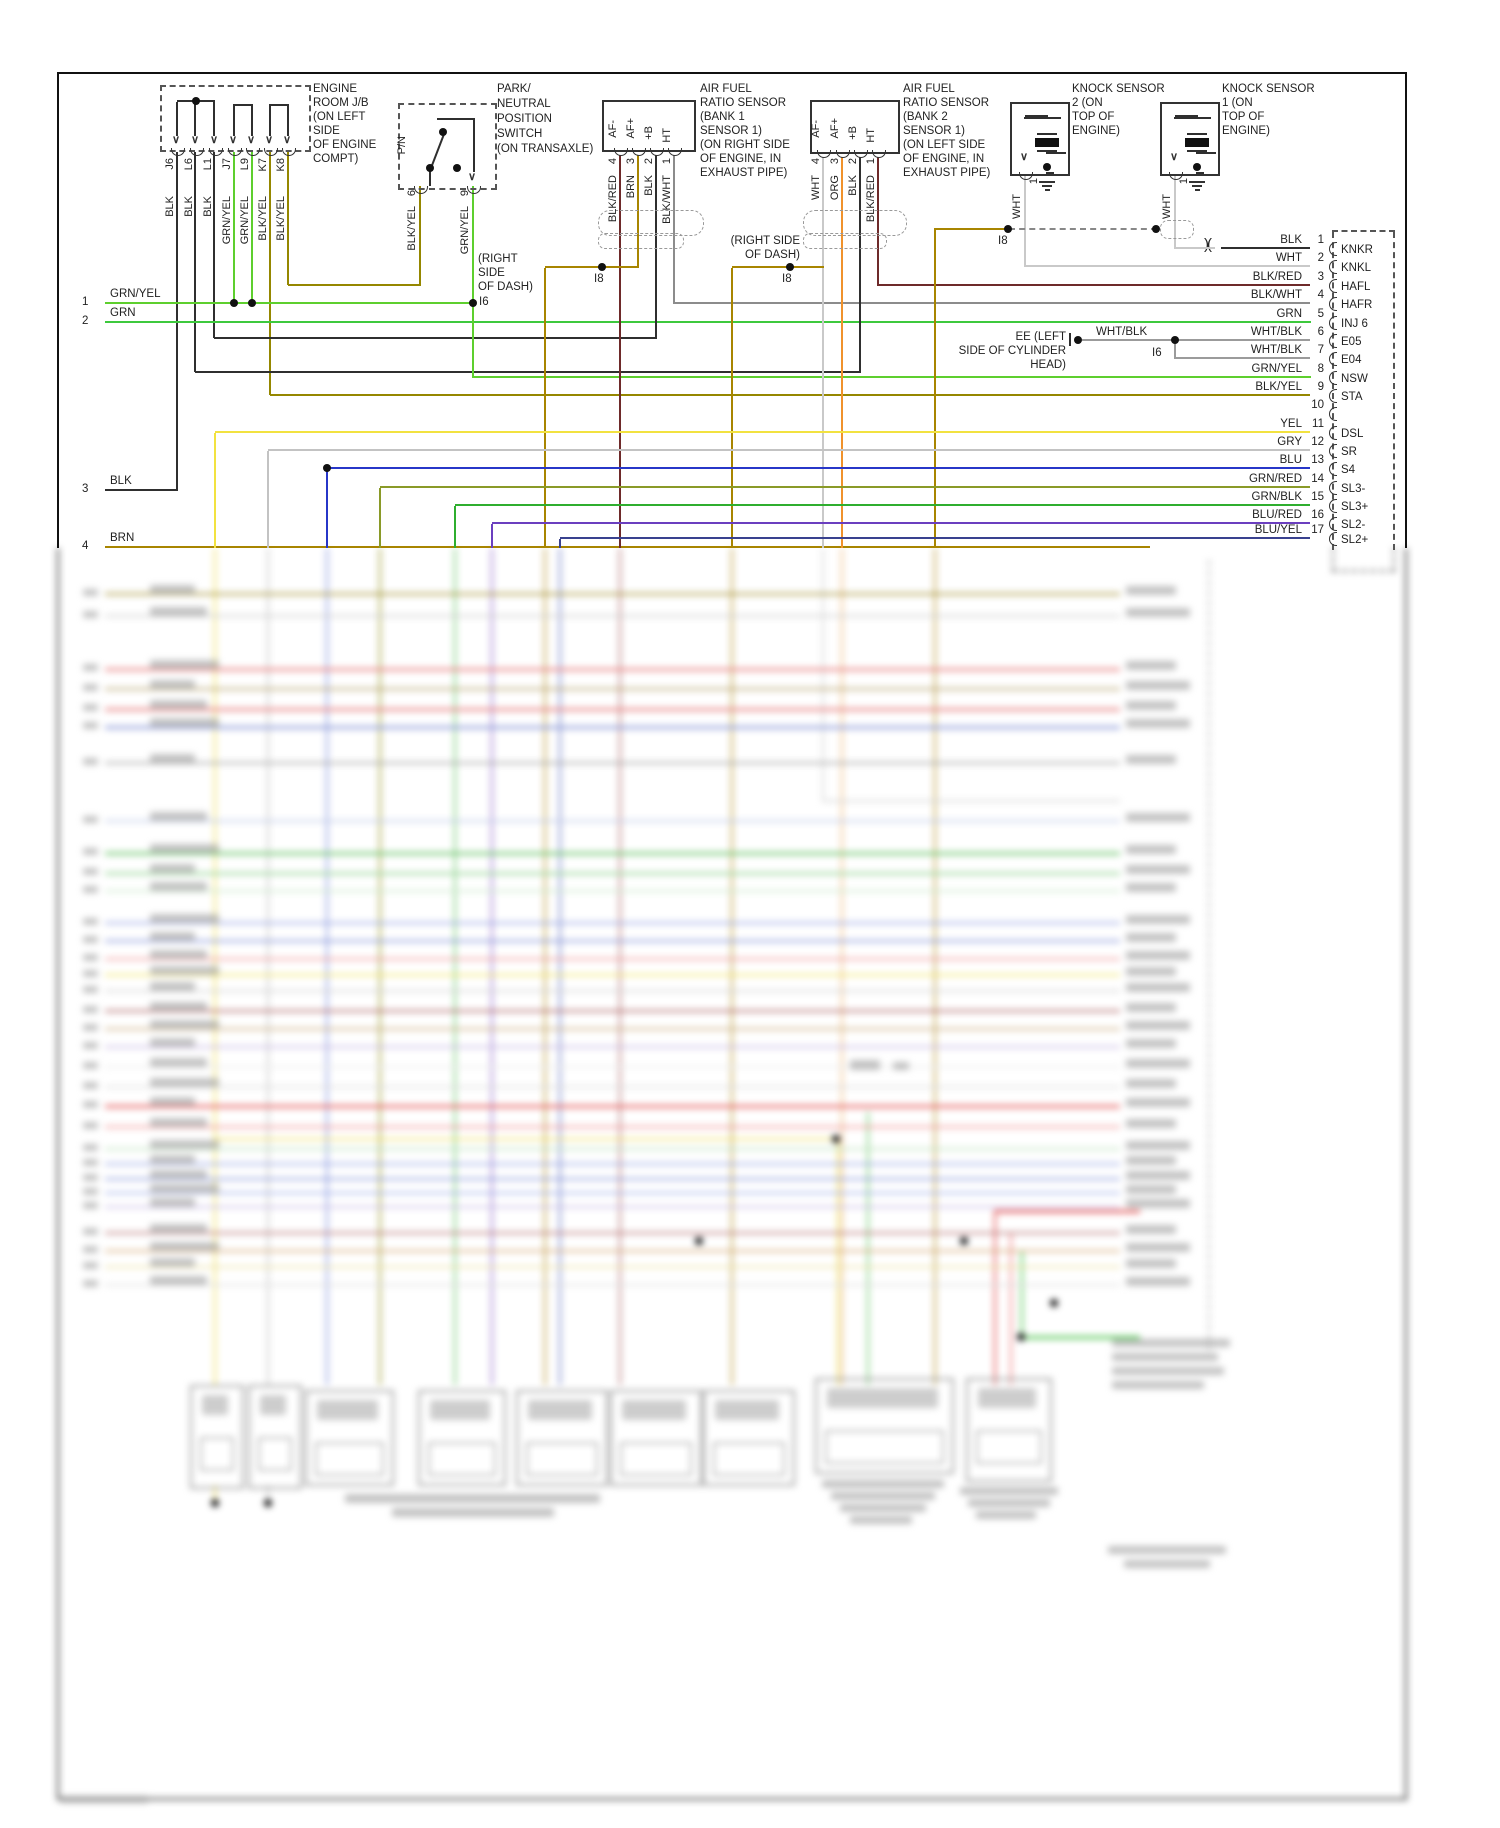 The image size is (1500, 1828). What do you see at coordinates (1320, 240) in the screenshot?
I see `ecm-pin-number: 1` at bounding box center [1320, 240].